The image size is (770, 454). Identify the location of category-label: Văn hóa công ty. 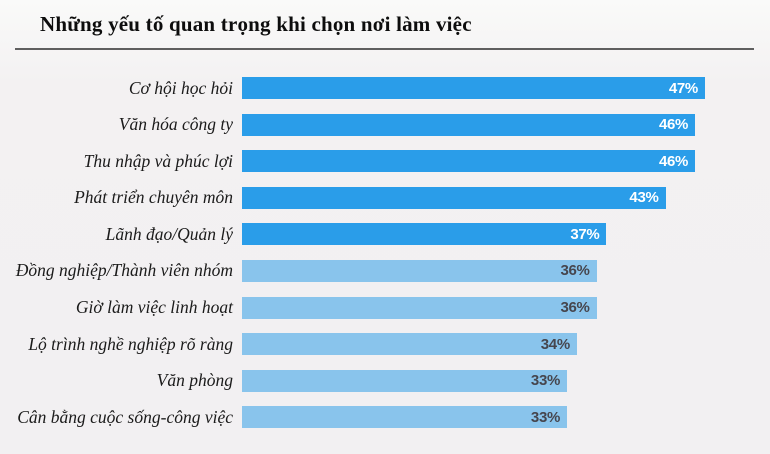
(175, 124).